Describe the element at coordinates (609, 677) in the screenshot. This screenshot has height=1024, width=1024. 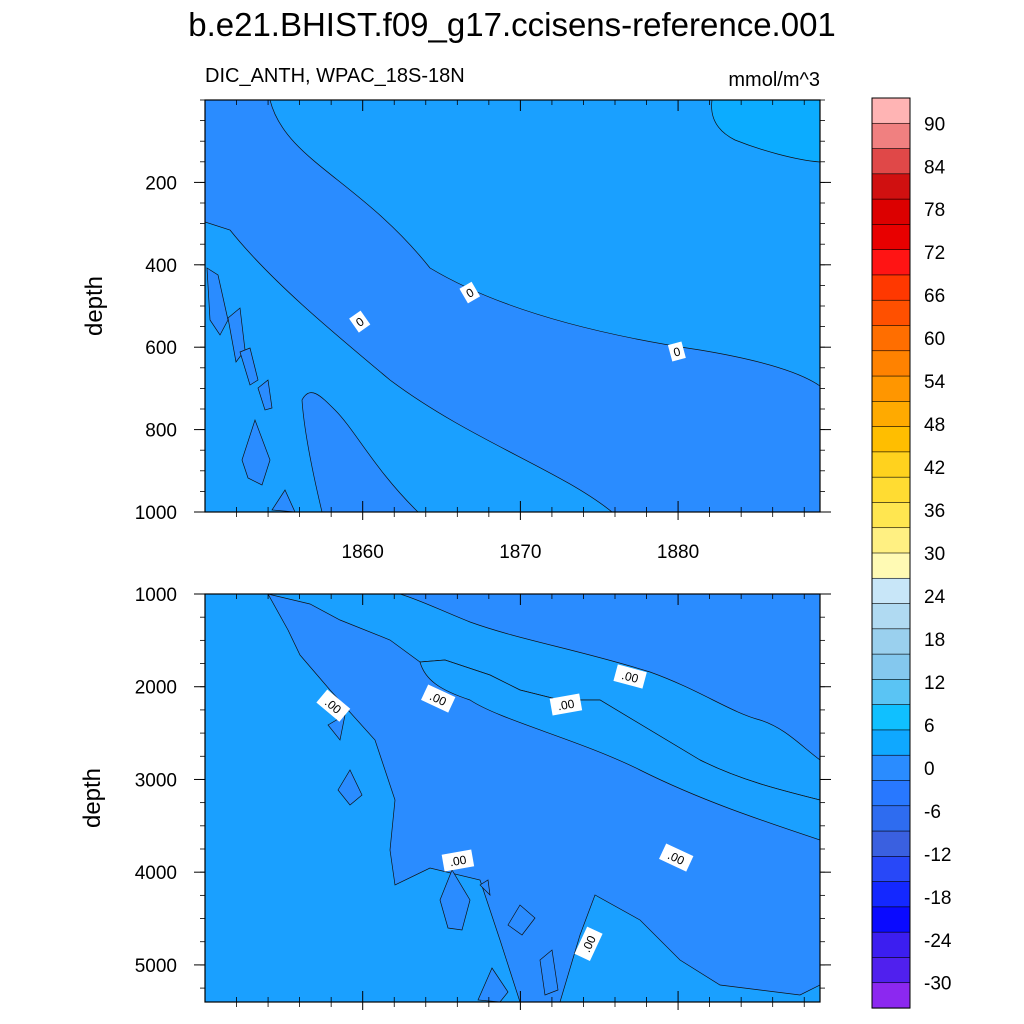
I see `bottom-fill-upper` at that location.